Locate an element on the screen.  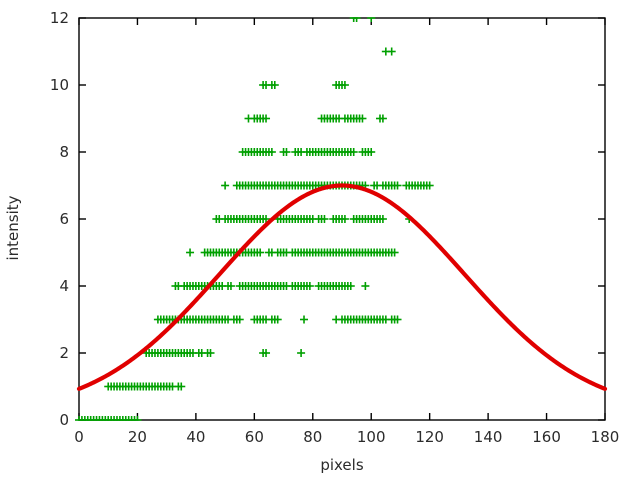
y-tick-label: 0 is located at coordinates (64, 420).